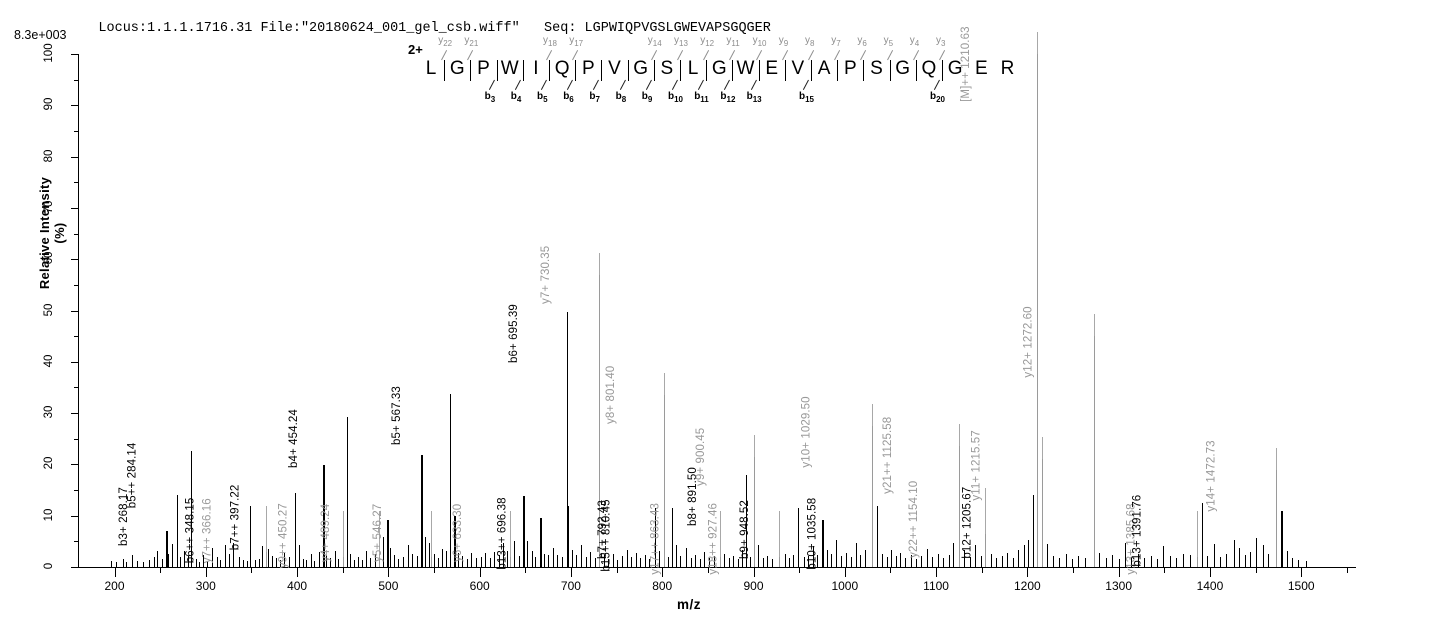 This screenshot has width=1436, height=625. I want to click on residue: P, so click(850, 68).